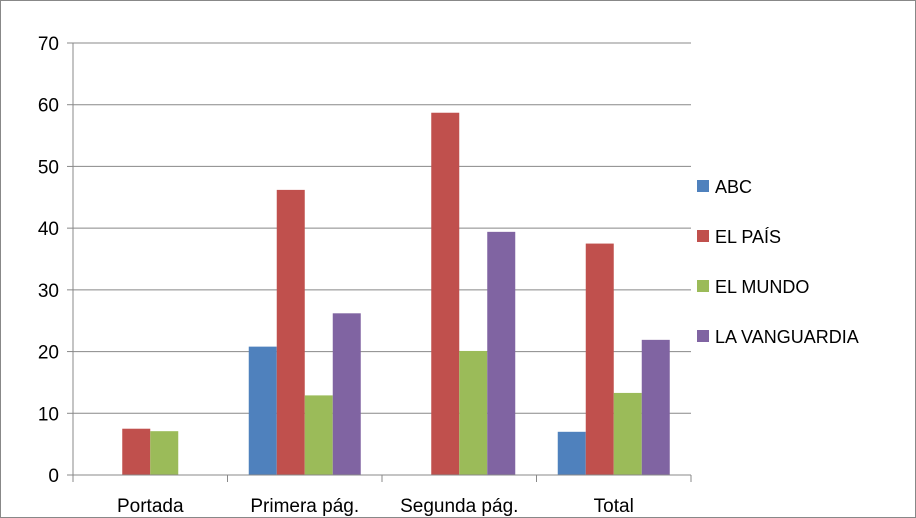 The height and width of the screenshot is (518, 916). I want to click on legend-item: LA VANGUARDIA, so click(778, 337).